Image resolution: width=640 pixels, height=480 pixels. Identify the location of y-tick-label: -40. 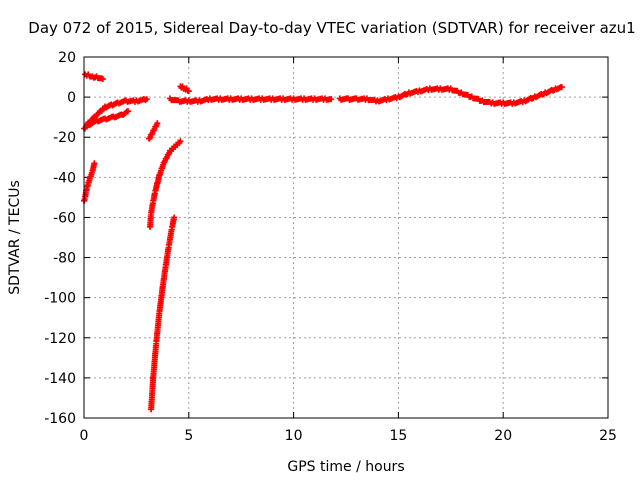
(64, 178).